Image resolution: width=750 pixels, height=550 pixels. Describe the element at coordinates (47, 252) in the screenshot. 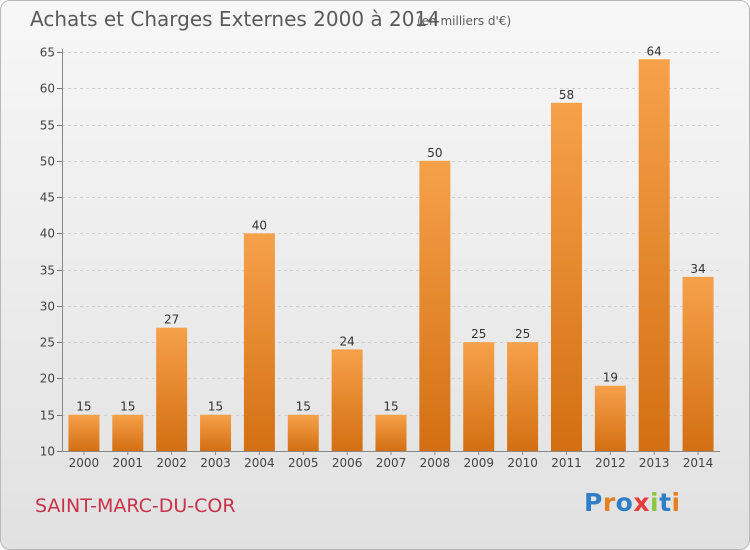

I see `y-tick-labels: 10 15 20 25 30 35 40 45 50 55 60 65` at that location.